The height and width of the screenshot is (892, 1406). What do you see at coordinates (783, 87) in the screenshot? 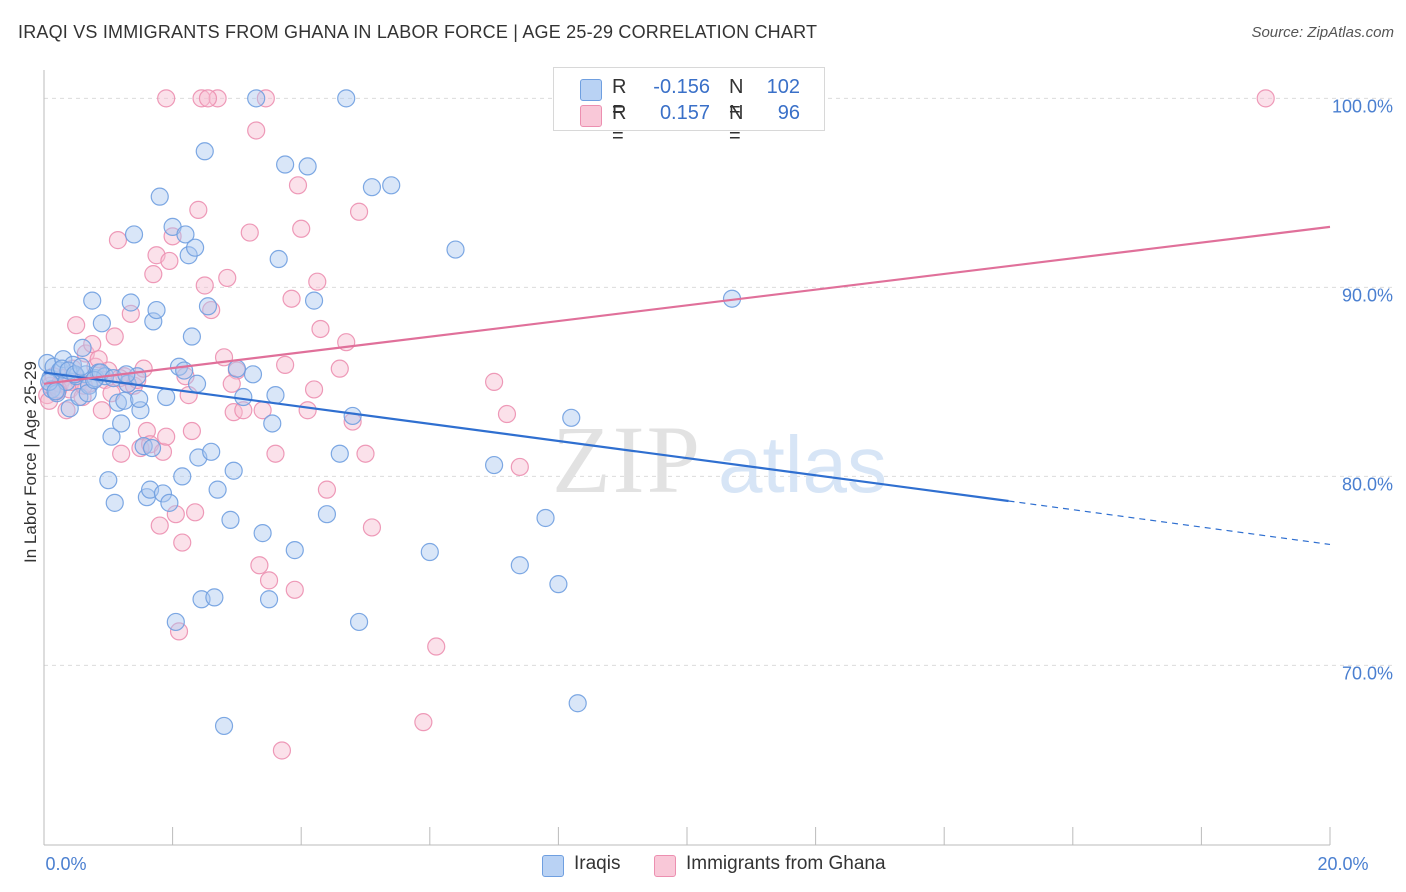
I see `legend-n-value-iraqis: 102` at bounding box center [783, 87].